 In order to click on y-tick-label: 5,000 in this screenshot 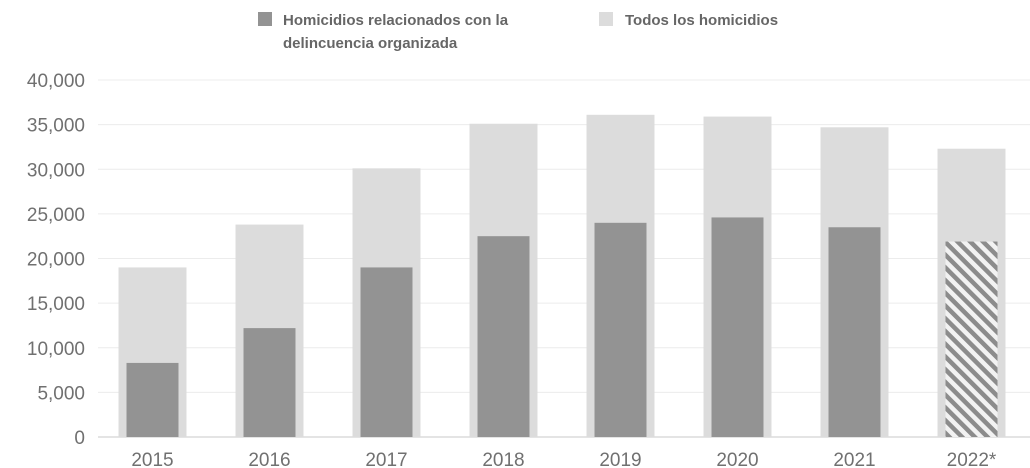, I will do `click(61, 393)`.